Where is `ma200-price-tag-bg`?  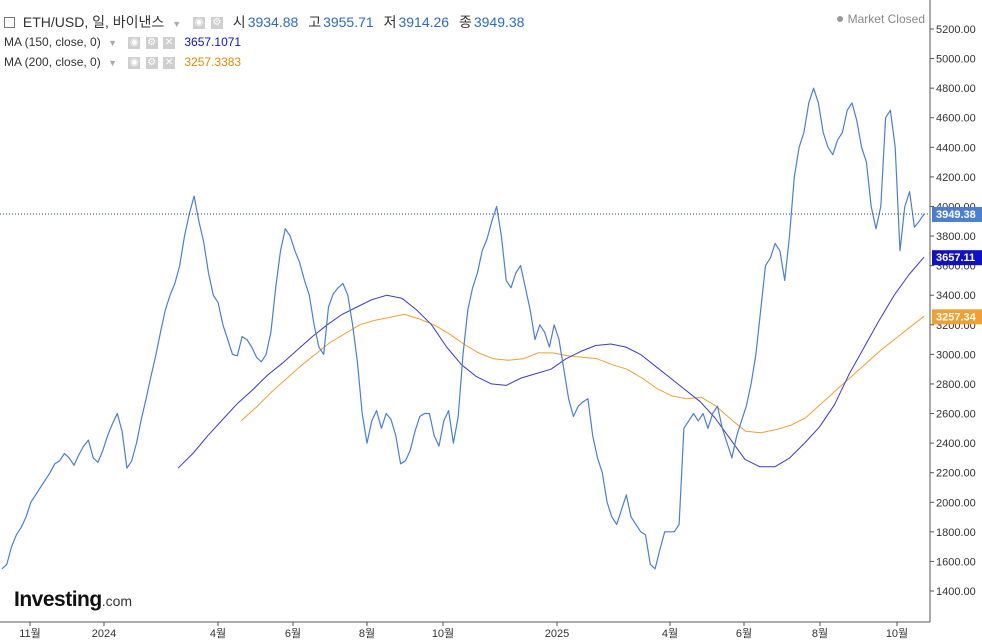
ma200-price-tag-bg is located at coordinates (957, 317).